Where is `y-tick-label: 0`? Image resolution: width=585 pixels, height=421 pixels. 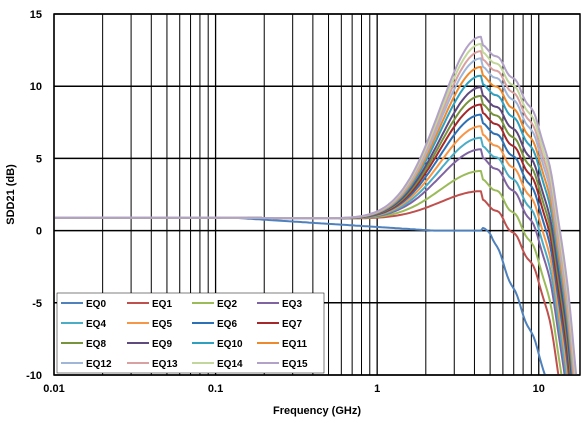 y-tick-label: 0 is located at coordinates (39, 232).